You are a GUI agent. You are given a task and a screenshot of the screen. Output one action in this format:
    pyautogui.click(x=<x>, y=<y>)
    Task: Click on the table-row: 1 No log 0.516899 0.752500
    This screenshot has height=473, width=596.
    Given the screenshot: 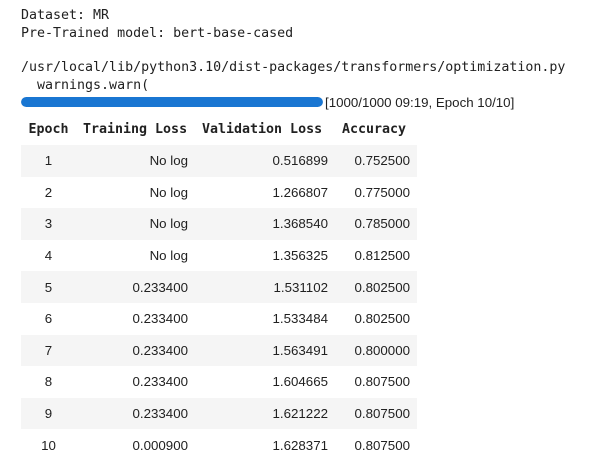 What is the action you would take?
    pyautogui.click(x=219, y=161)
    